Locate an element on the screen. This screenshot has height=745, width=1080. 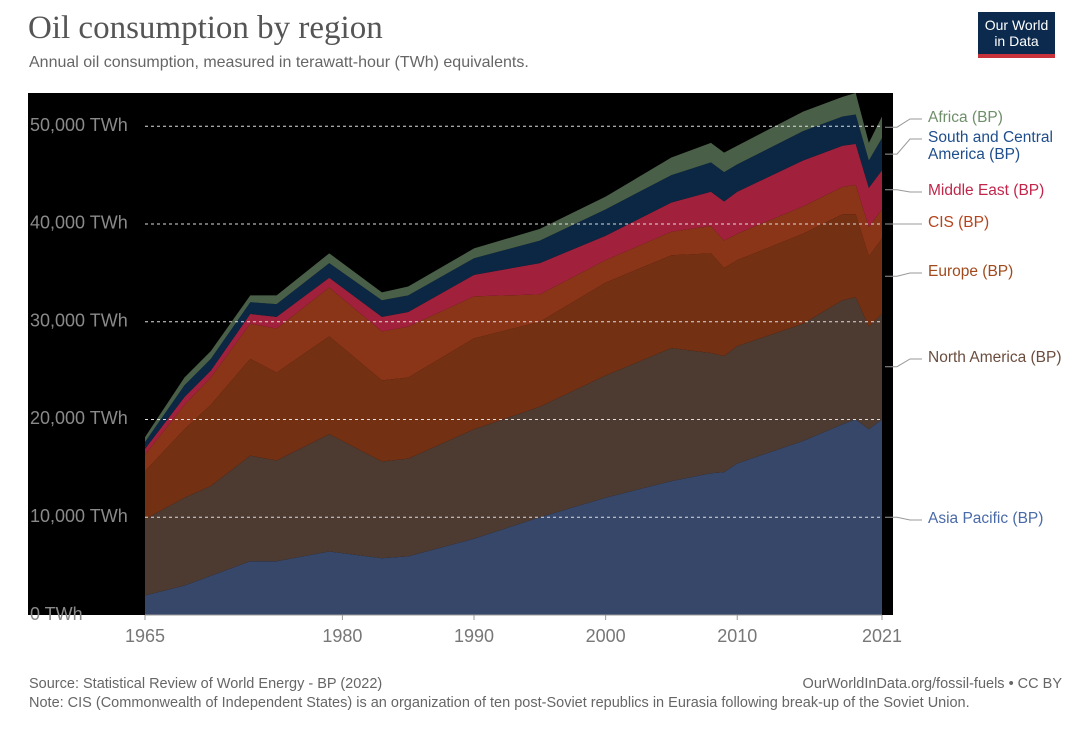
y-tick-label: 10,000 TWh is located at coordinates (79, 516).